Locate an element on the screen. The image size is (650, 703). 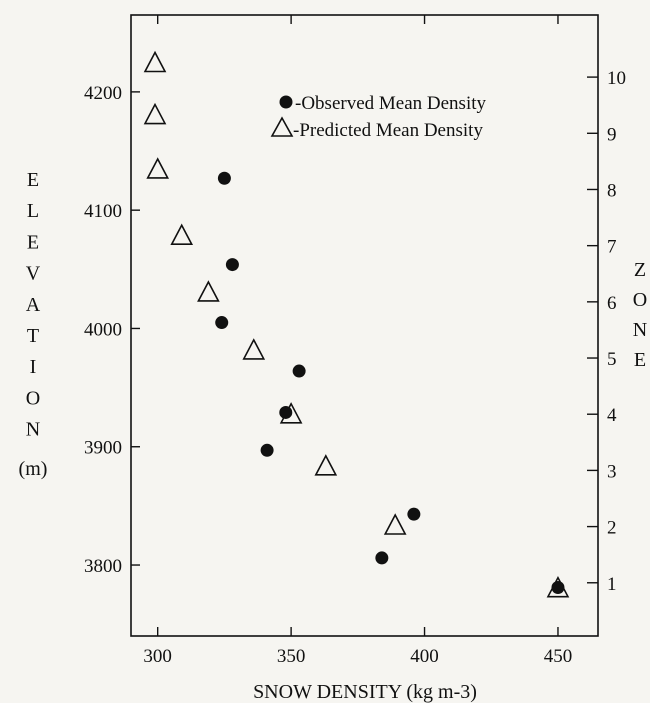
zone-tick-label: 8 is located at coordinates (612, 190).